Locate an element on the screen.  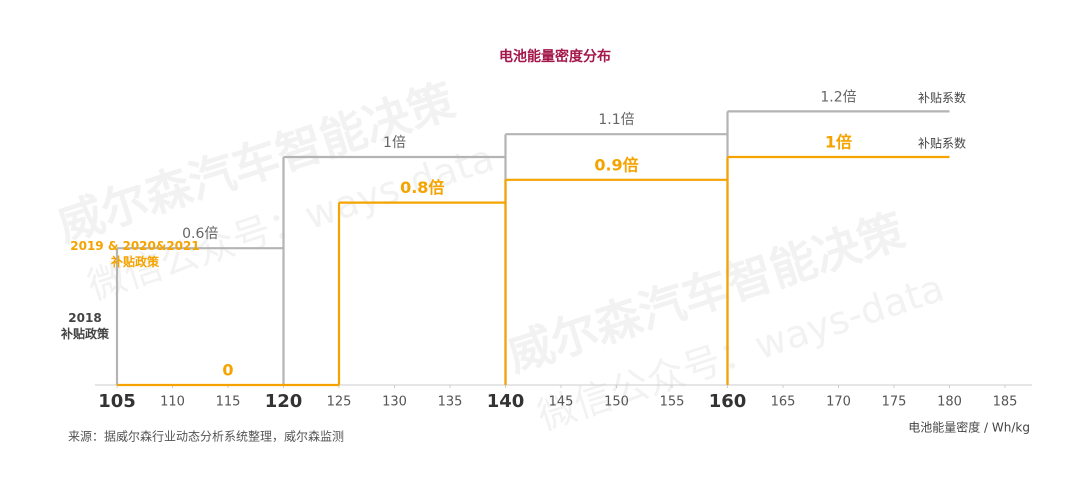
x-tick-label: 160 is located at coordinates (728, 401).